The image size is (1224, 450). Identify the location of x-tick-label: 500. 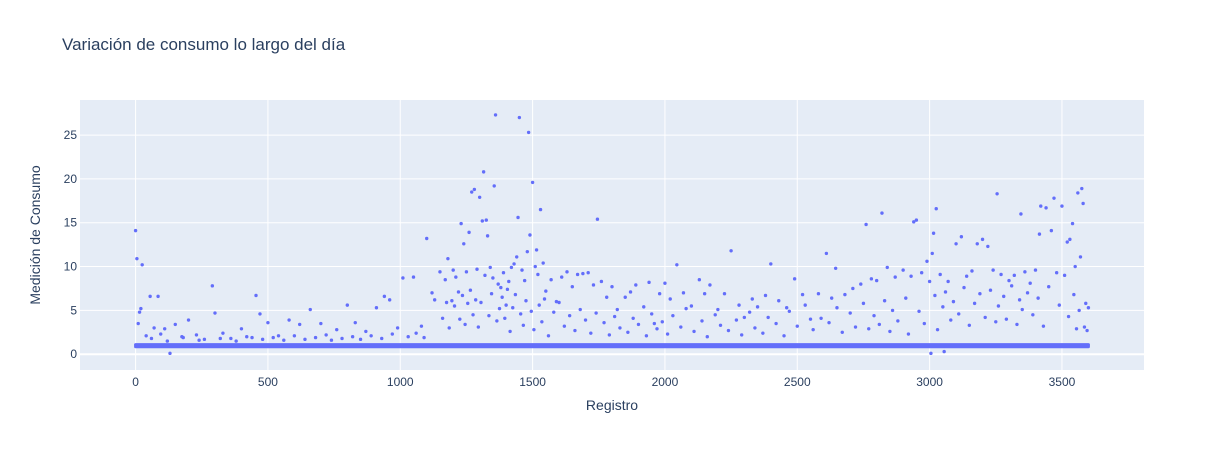
(268, 382).